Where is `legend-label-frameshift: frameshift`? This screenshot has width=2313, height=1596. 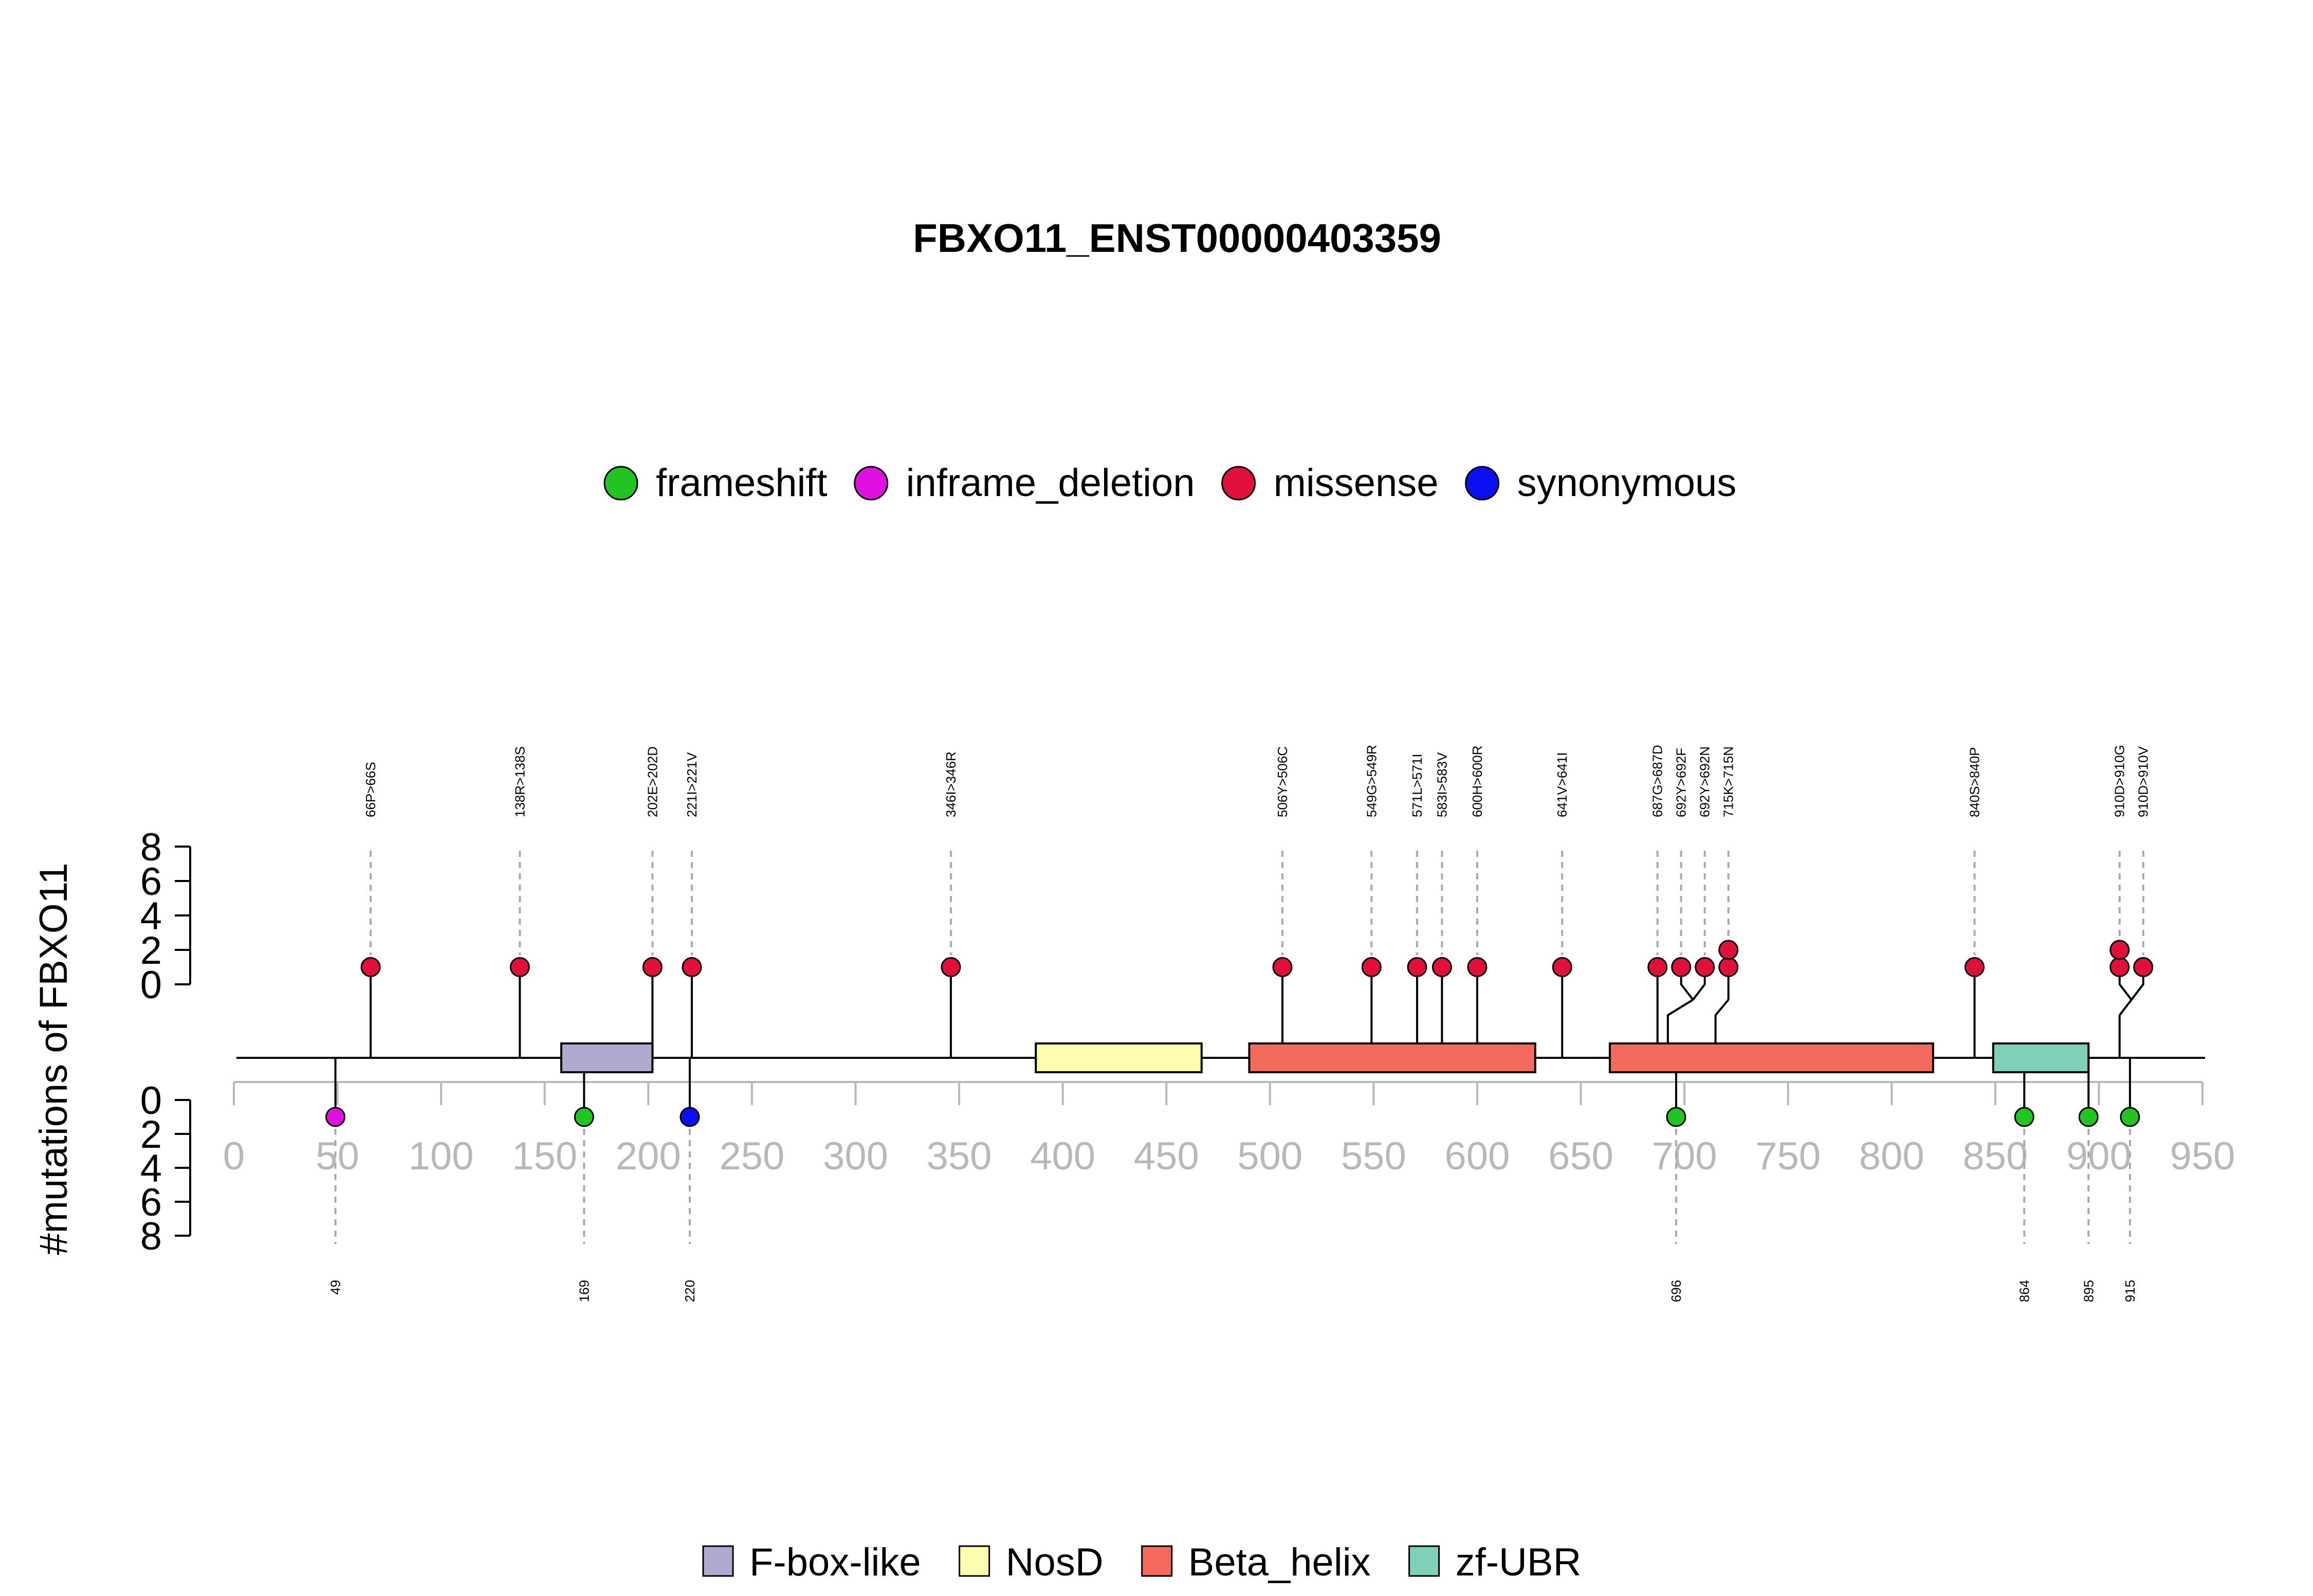 legend-label-frameshift: frameshift is located at coordinates (742, 483).